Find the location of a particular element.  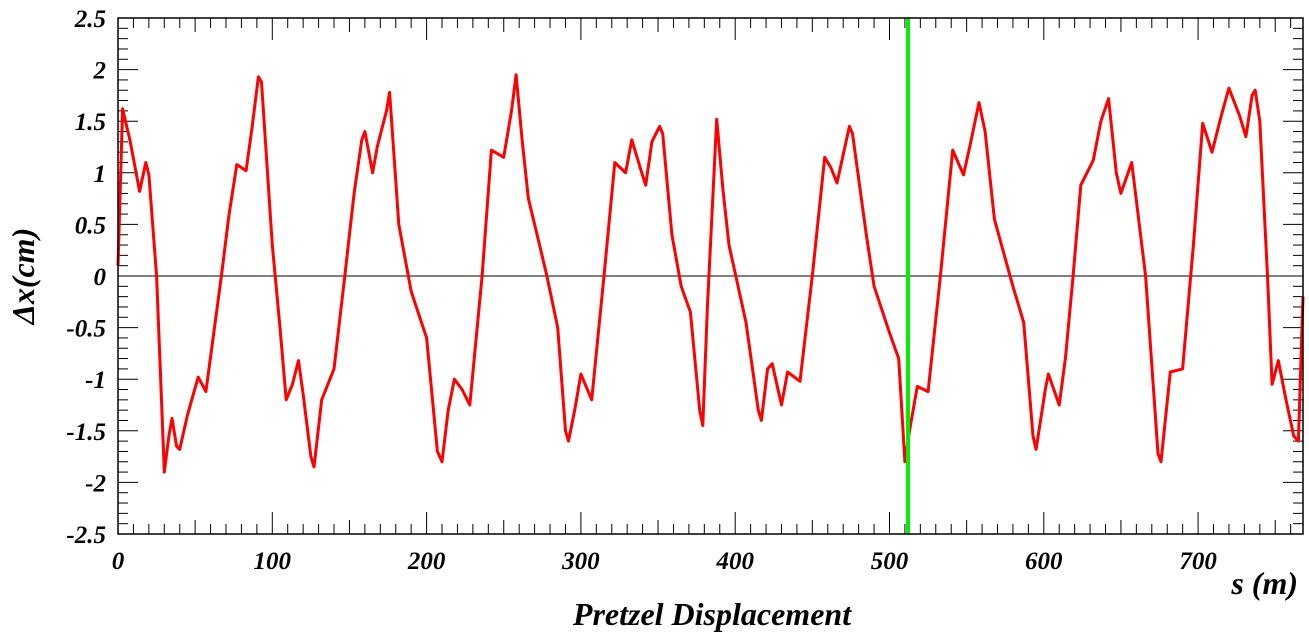

x-tick-label: 700 is located at coordinates (1198, 561).